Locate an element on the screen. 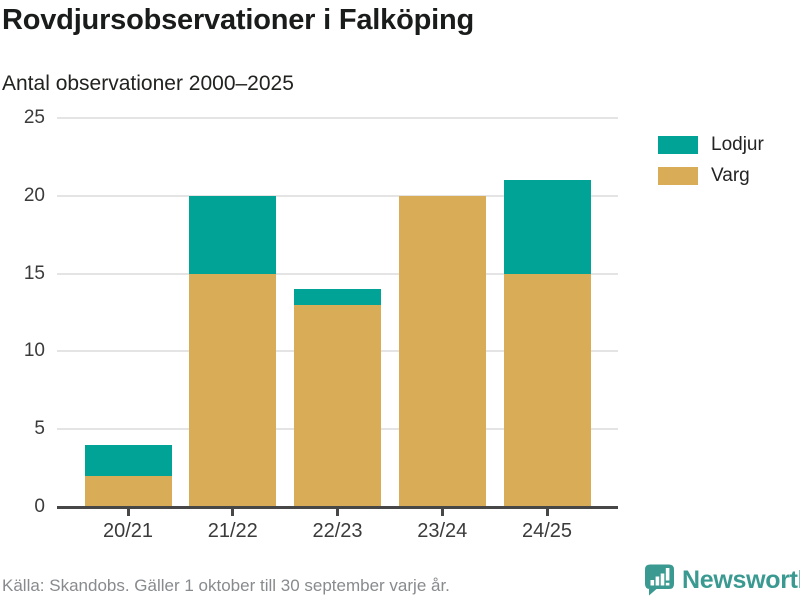  legend-item-varg: Varg is located at coordinates (711, 176).